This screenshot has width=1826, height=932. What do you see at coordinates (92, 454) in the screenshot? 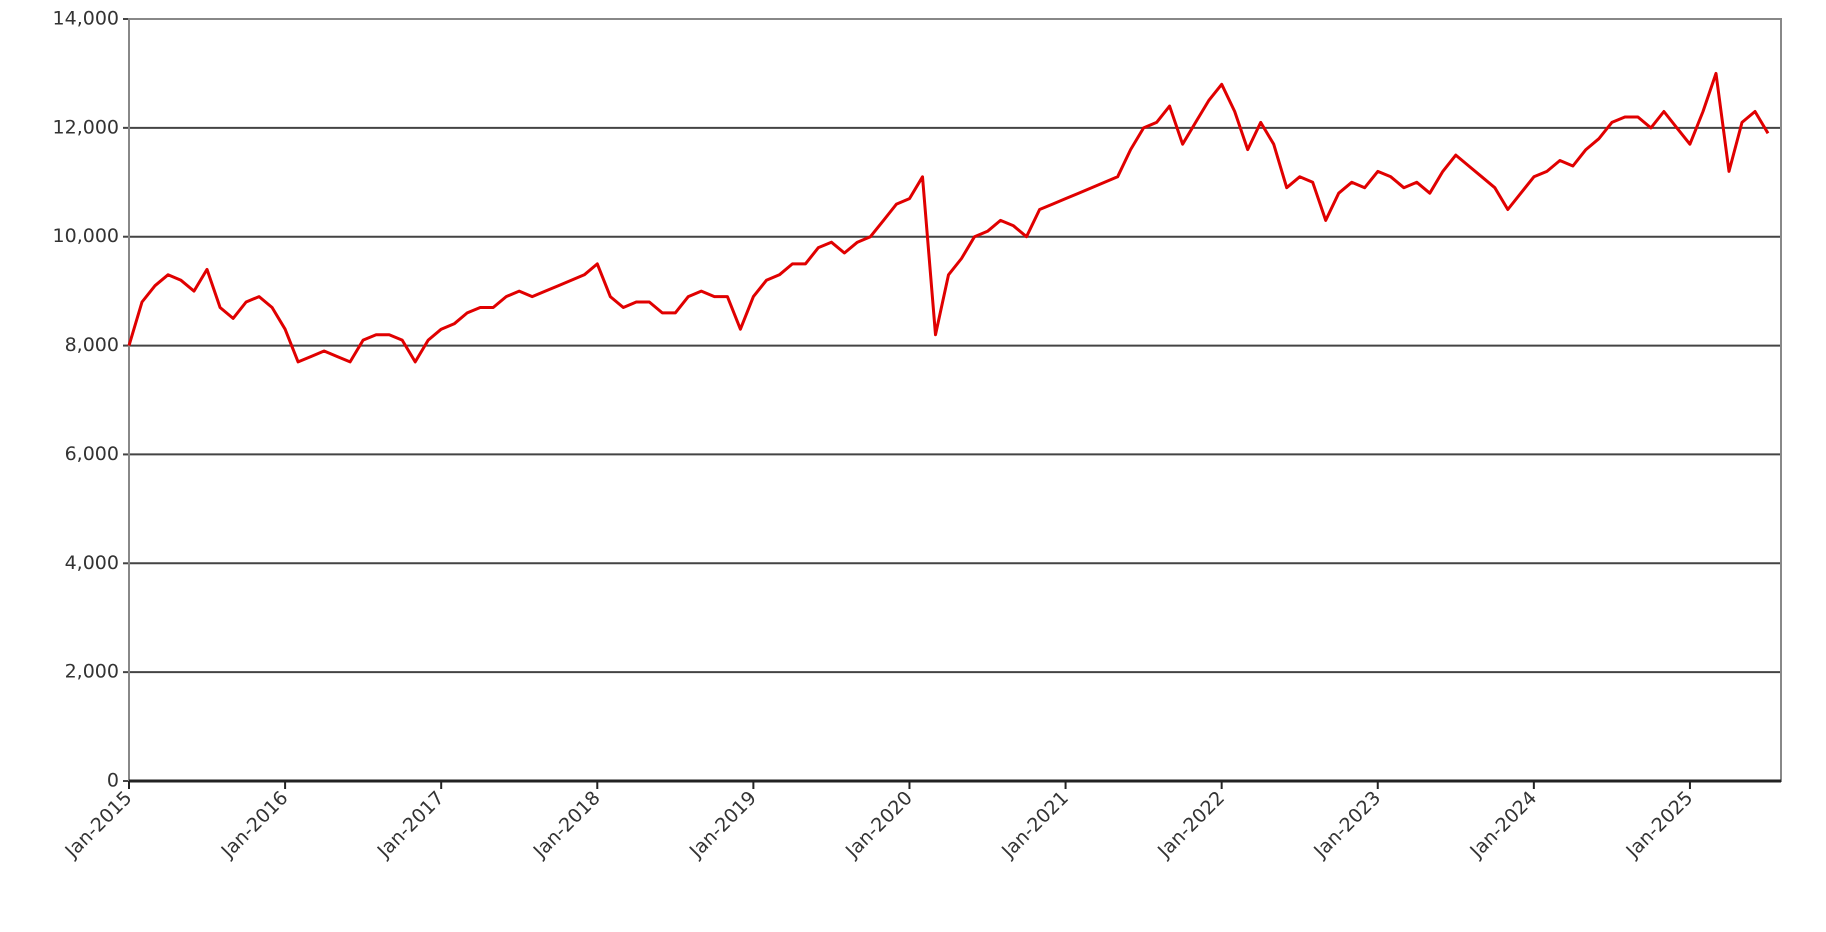
I see `y-tick-label: 6,000` at bounding box center [92, 454].